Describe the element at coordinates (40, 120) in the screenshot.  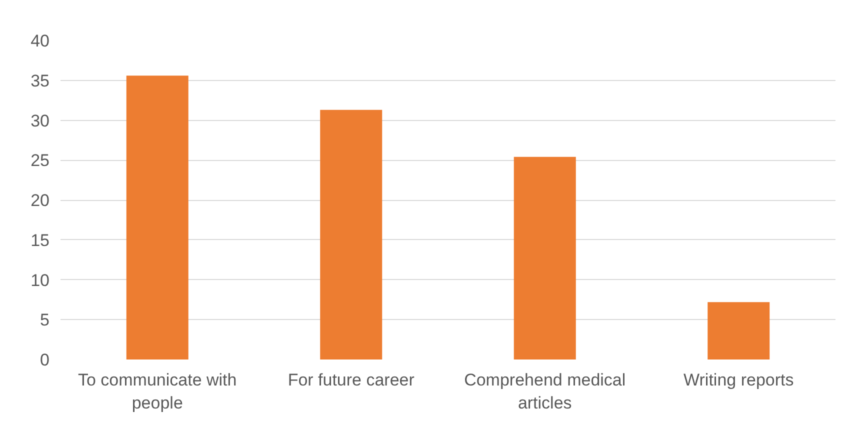
I see `y-tick-label: 30` at that location.